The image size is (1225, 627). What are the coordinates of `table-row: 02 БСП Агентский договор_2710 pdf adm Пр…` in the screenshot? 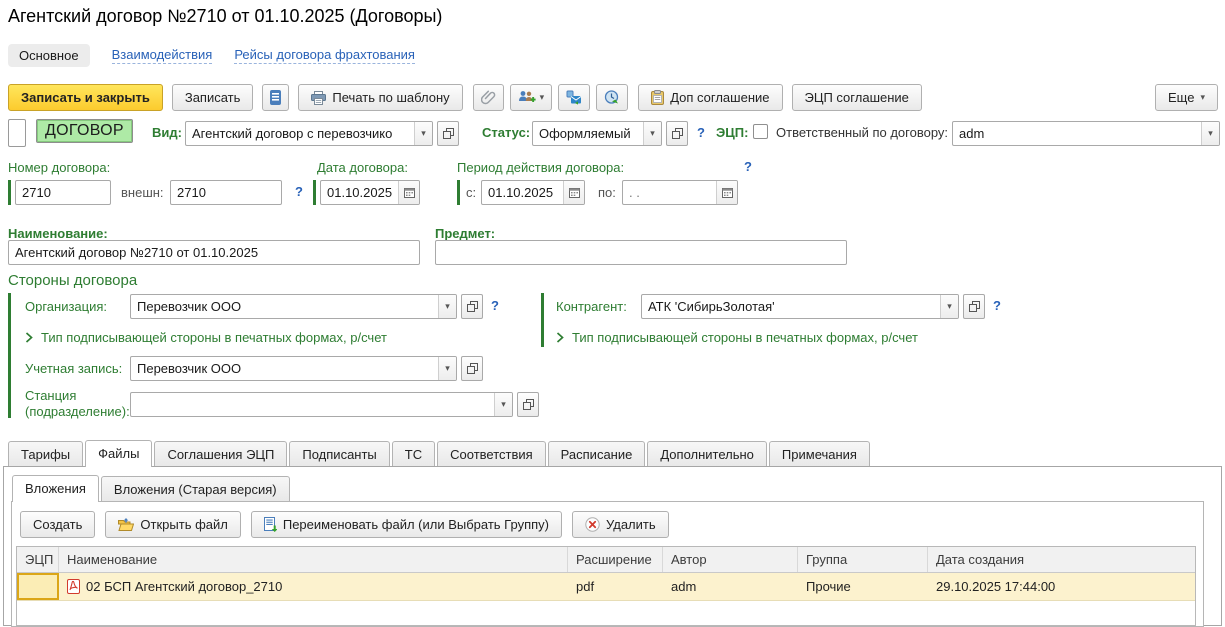 It's located at (606, 587).